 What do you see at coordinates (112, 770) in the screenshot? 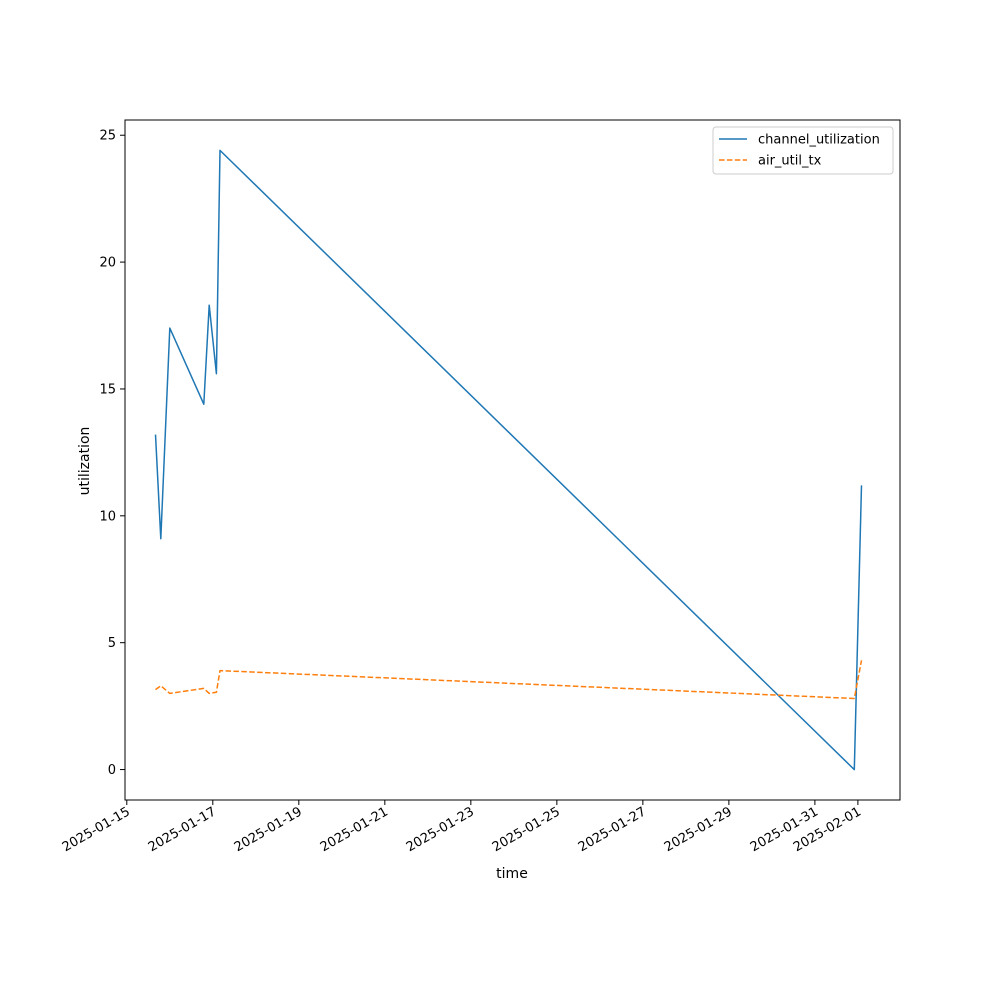
I see `y-tick-label: 0` at bounding box center [112, 770].